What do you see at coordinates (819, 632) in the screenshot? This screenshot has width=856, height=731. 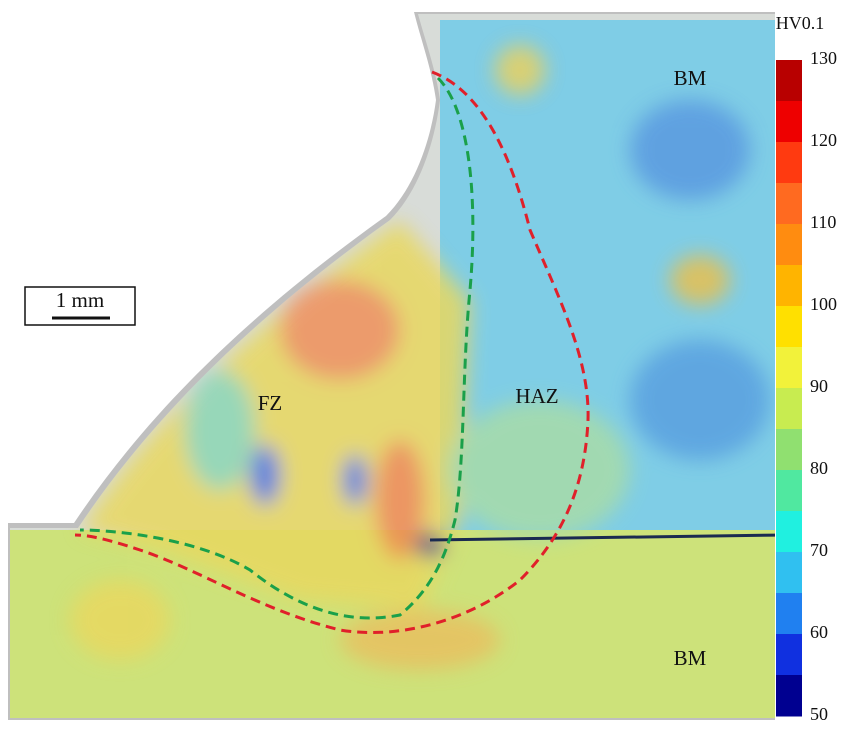 I see `colorbar-tick-label: 60` at bounding box center [819, 632].